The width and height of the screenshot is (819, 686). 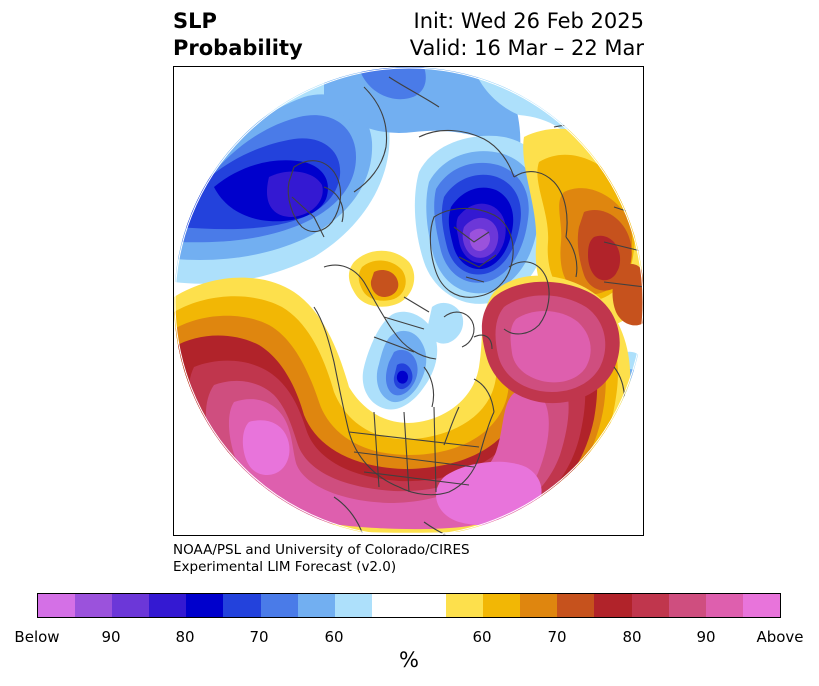 I want to click on colorbar-segment-neutral, so click(x=409, y=605).